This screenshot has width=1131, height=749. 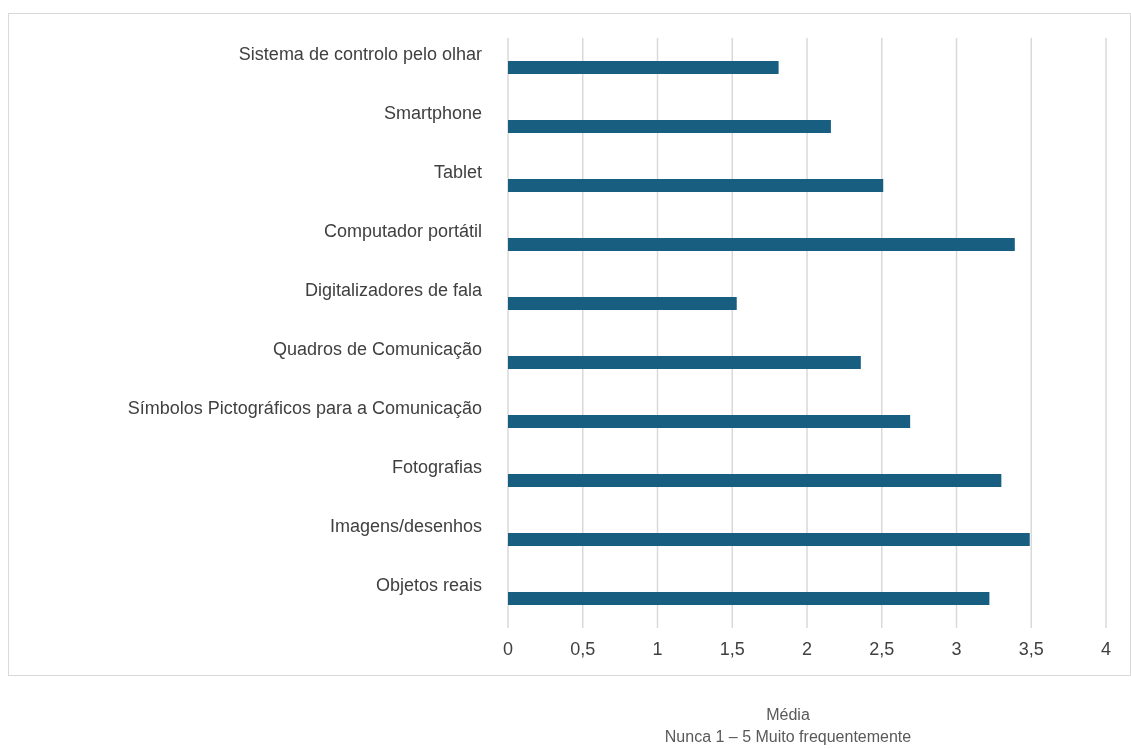 What do you see at coordinates (732, 648) in the screenshot?
I see `x-tick-label: 1,5` at bounding box center [732, 648].